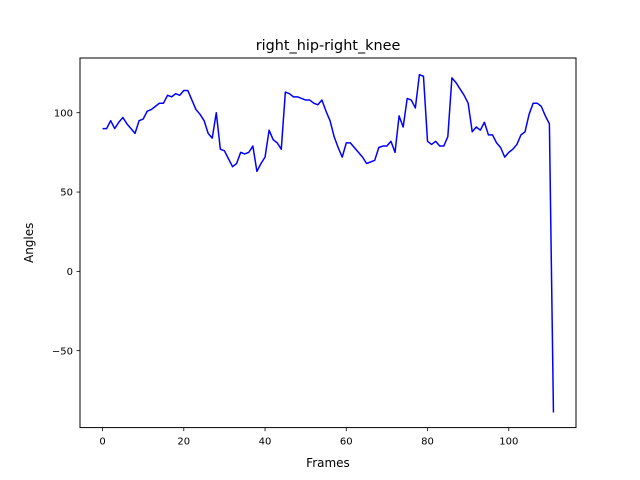 The height and width of the screenshot is (480, 640). I want to click on y-tick-label: −50, so click(62, 351).